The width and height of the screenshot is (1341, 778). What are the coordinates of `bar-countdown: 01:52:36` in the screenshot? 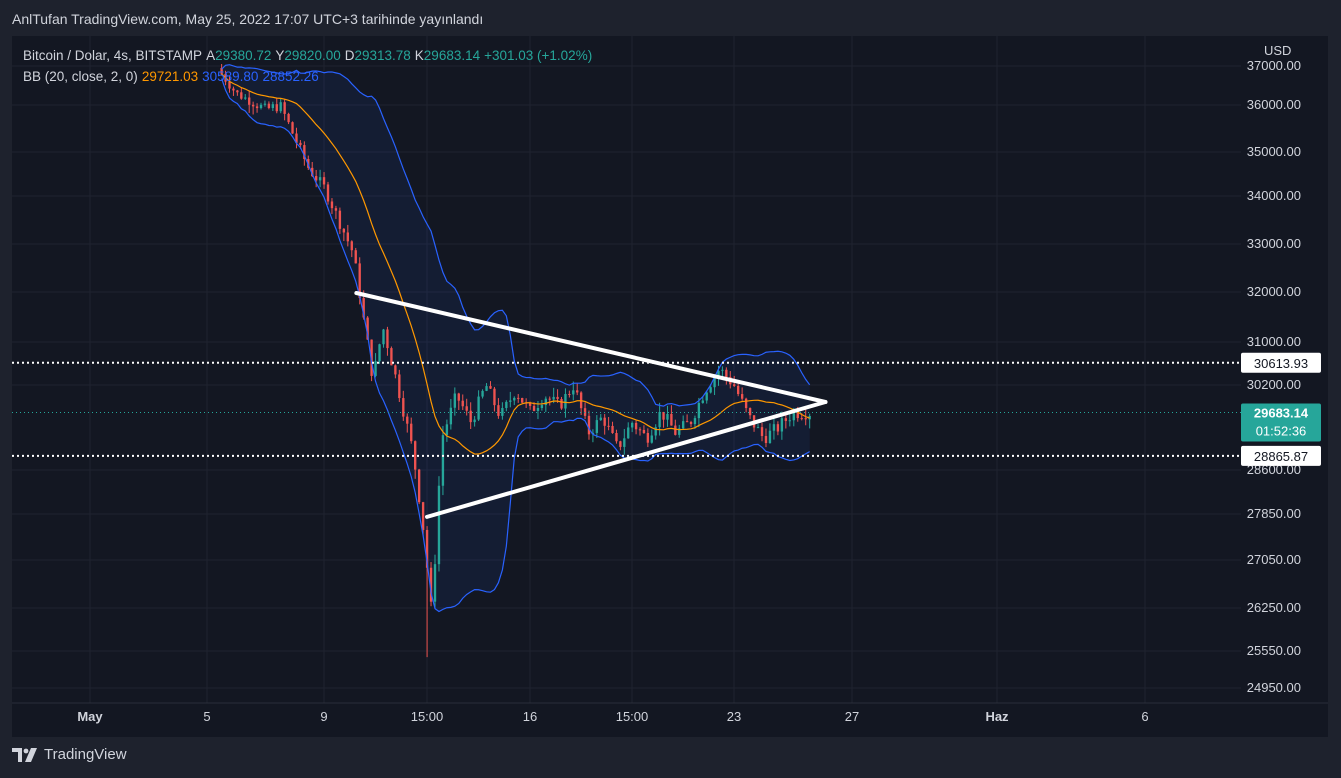 It's located at (1281, 430).